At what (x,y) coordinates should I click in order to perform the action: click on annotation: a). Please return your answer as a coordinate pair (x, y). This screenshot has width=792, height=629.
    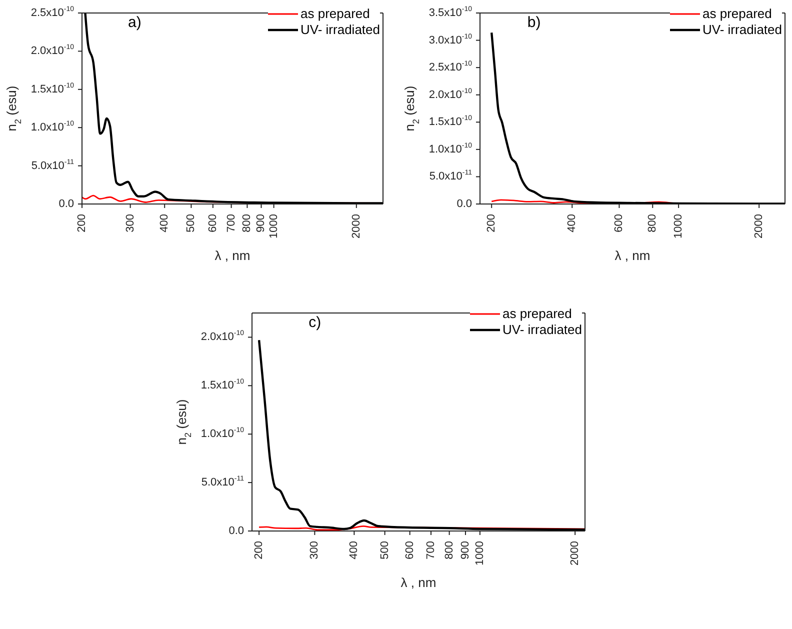
    Looking at the image, I should click on (135, 22).